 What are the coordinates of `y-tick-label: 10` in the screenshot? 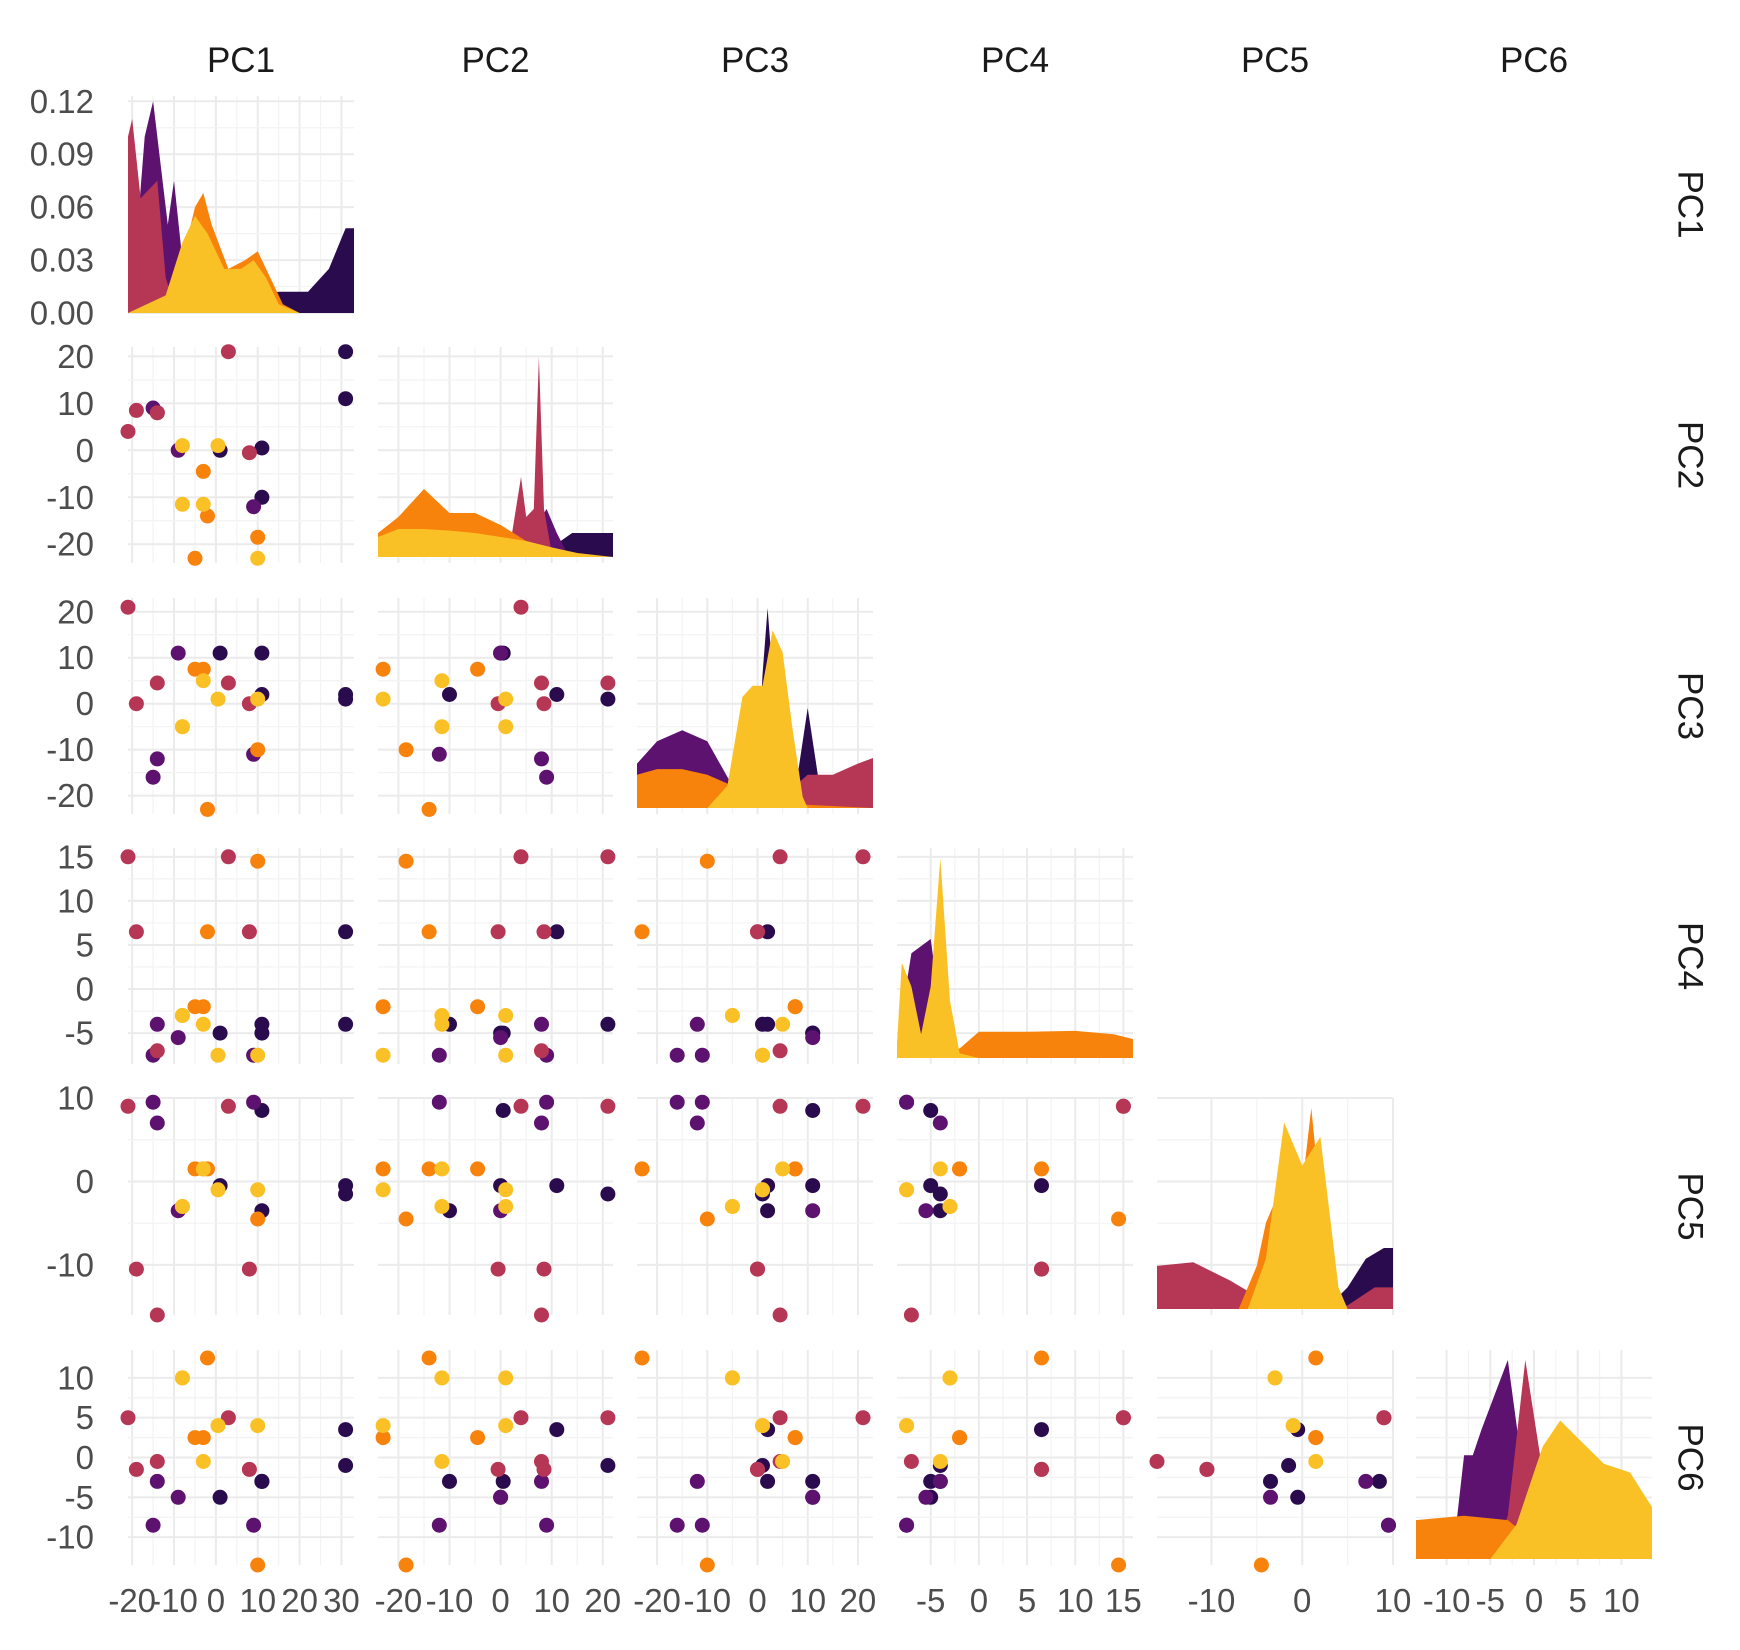 It's located at (75, 1377).